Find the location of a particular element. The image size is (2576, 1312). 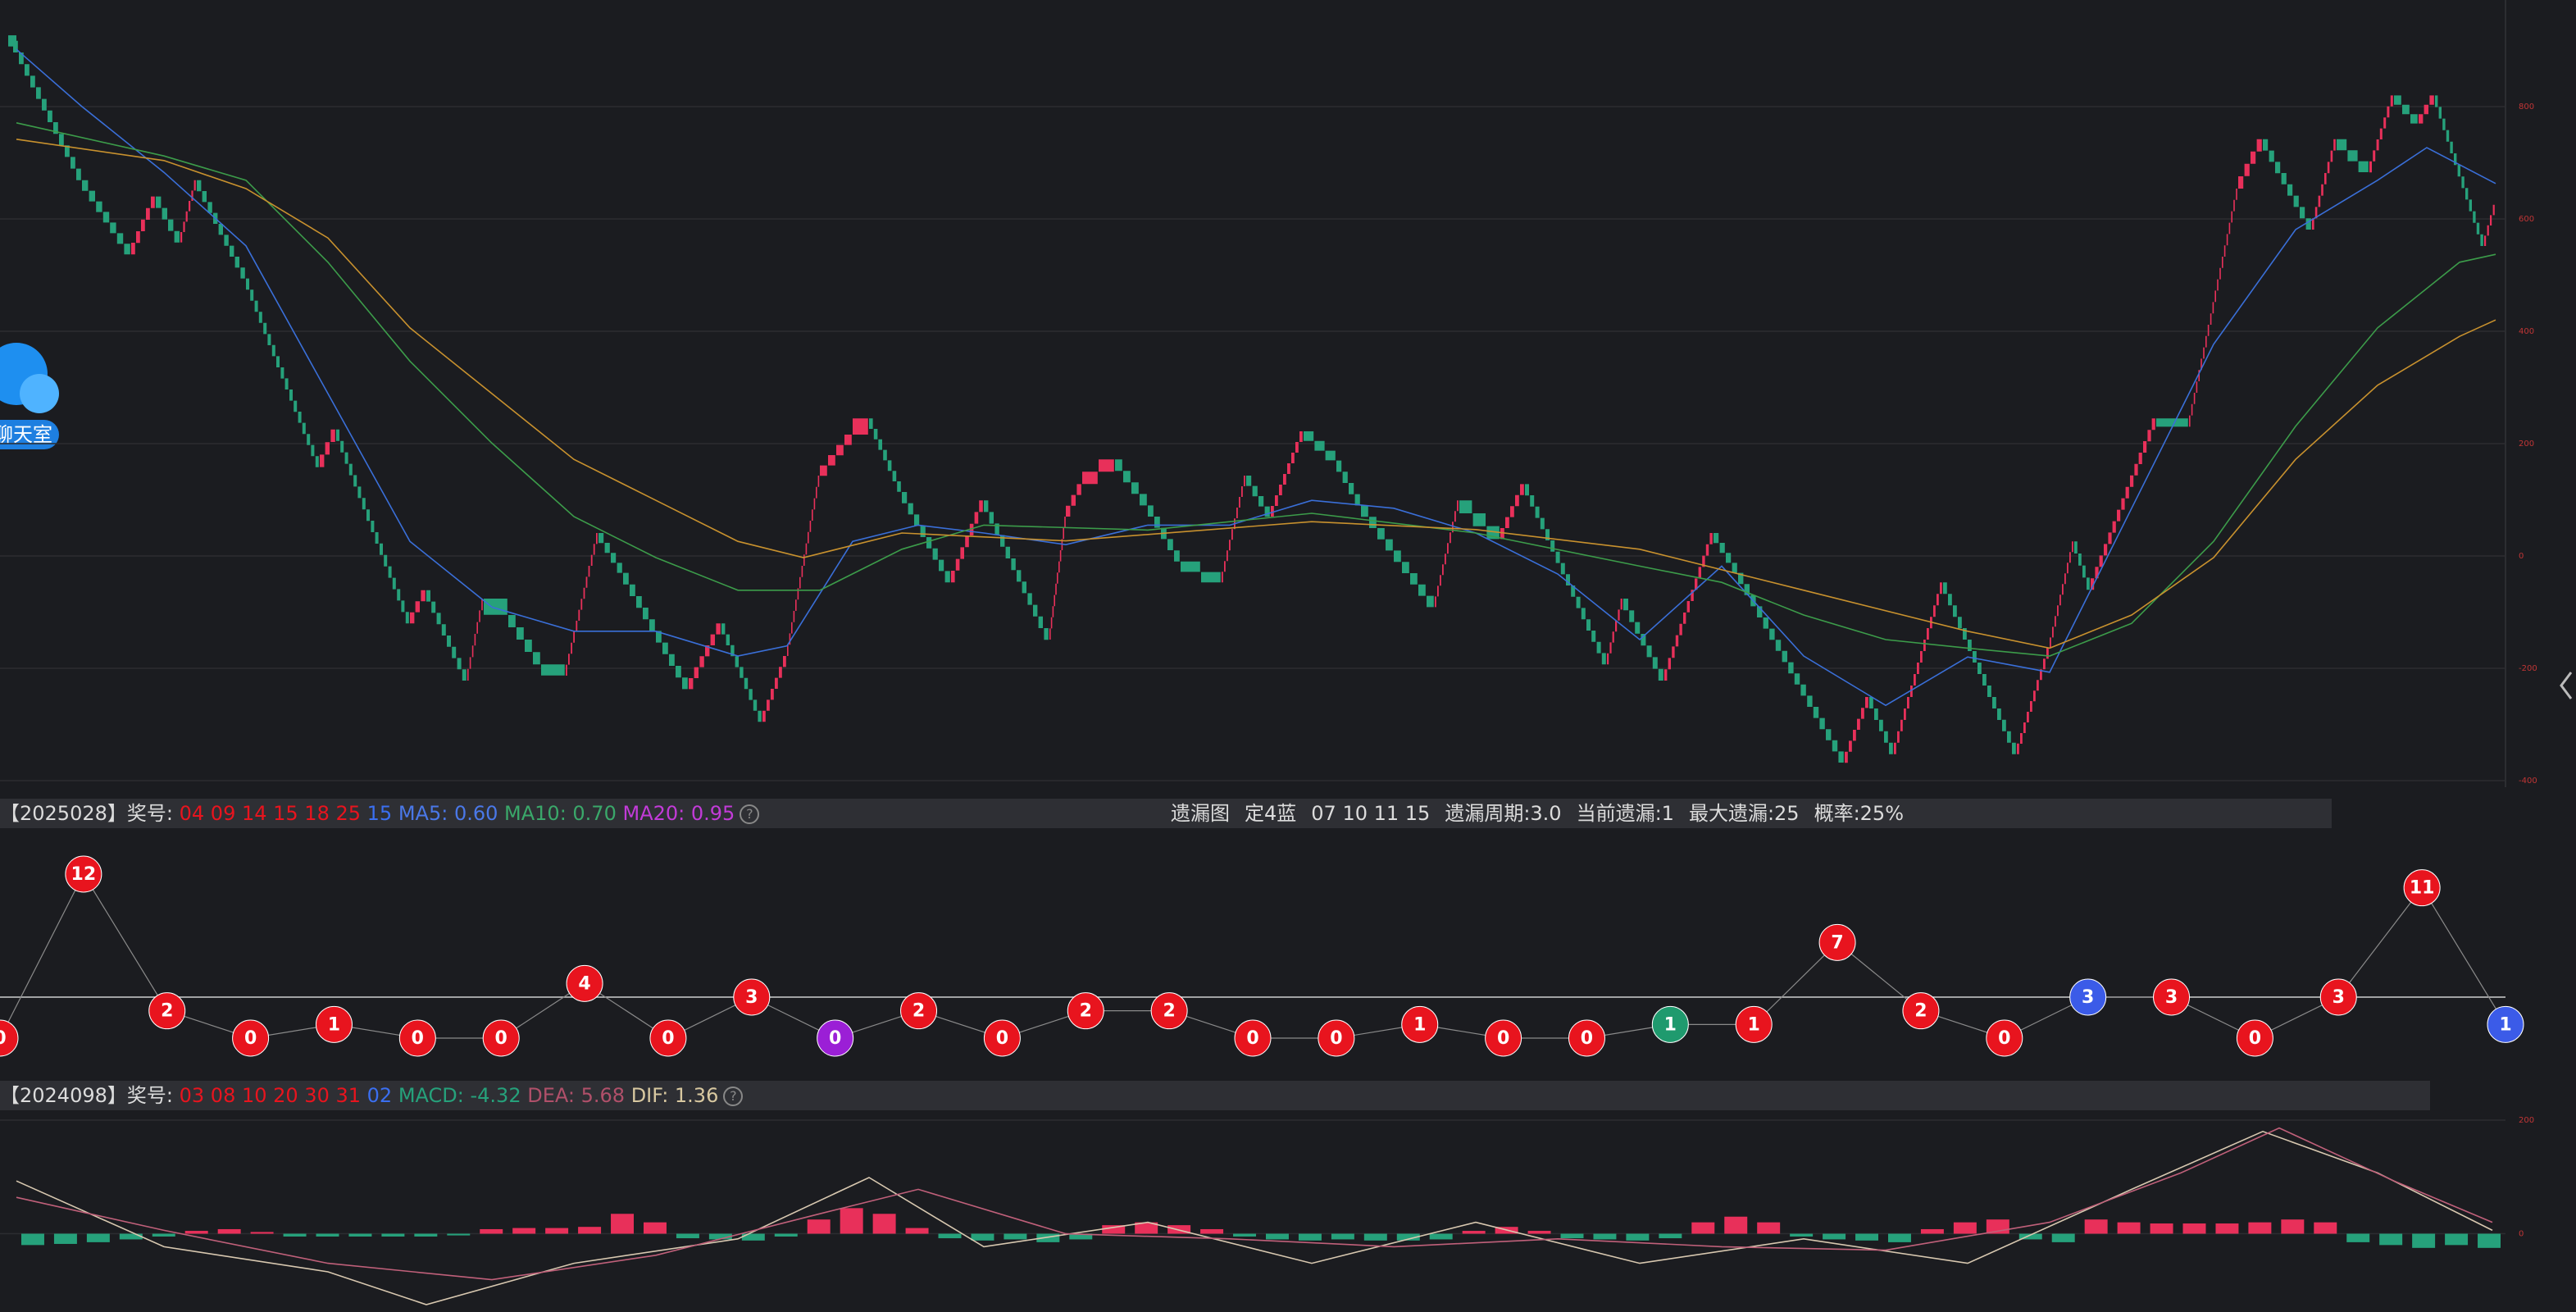

y-tick-label: 200 is located at coordinates (2526, 1120).